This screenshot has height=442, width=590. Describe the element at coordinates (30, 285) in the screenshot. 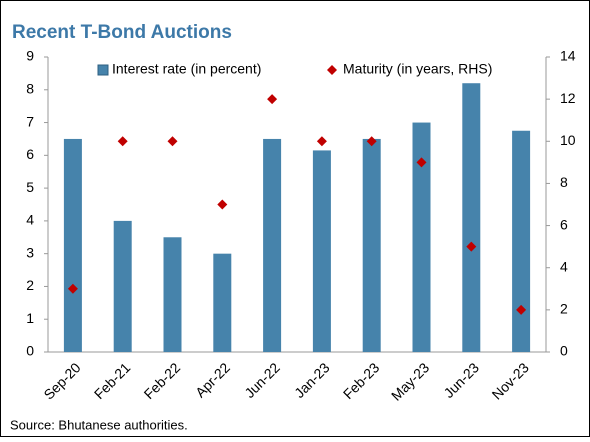

I see `y-tick-label: 2` at that location.